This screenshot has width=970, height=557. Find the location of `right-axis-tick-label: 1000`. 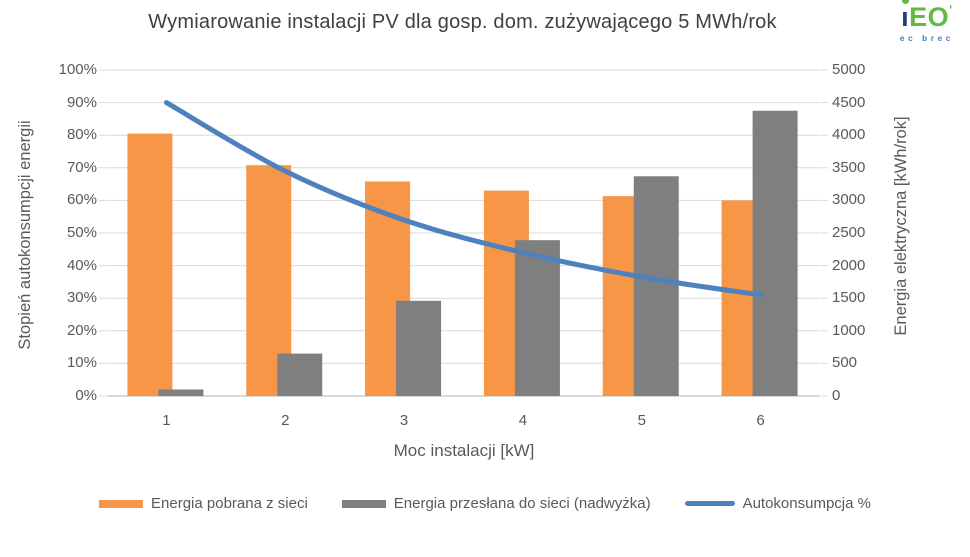

right-axis-tick-label: 1000 is located at coordinates (849, 330).